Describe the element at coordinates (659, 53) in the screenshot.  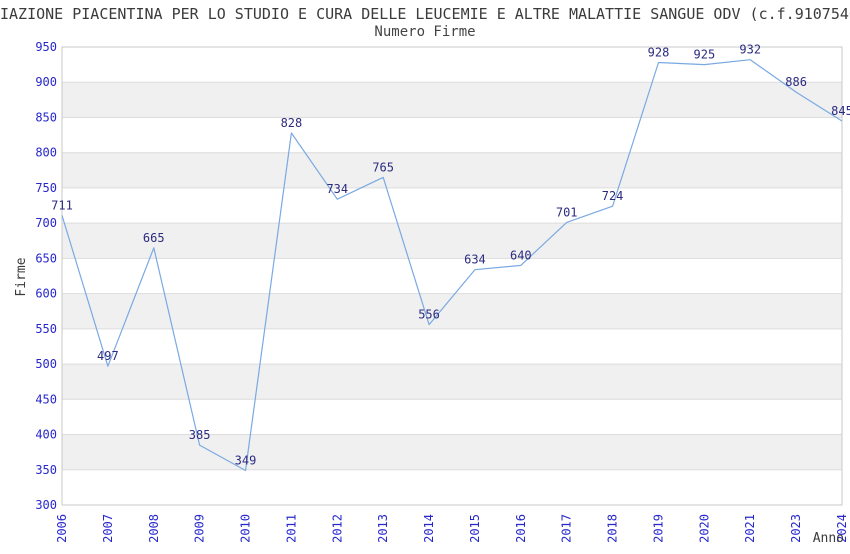
I see `svg-text: 928` at that location.